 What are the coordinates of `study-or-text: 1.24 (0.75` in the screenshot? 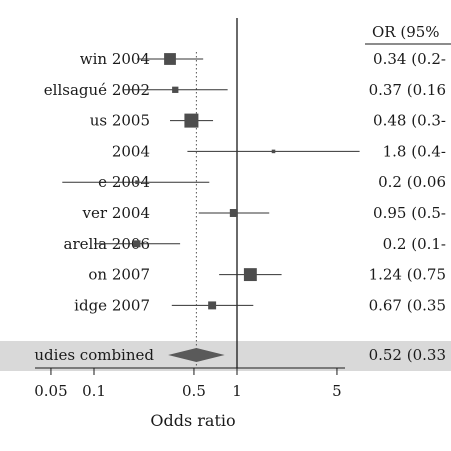 It's located at (407, 275).